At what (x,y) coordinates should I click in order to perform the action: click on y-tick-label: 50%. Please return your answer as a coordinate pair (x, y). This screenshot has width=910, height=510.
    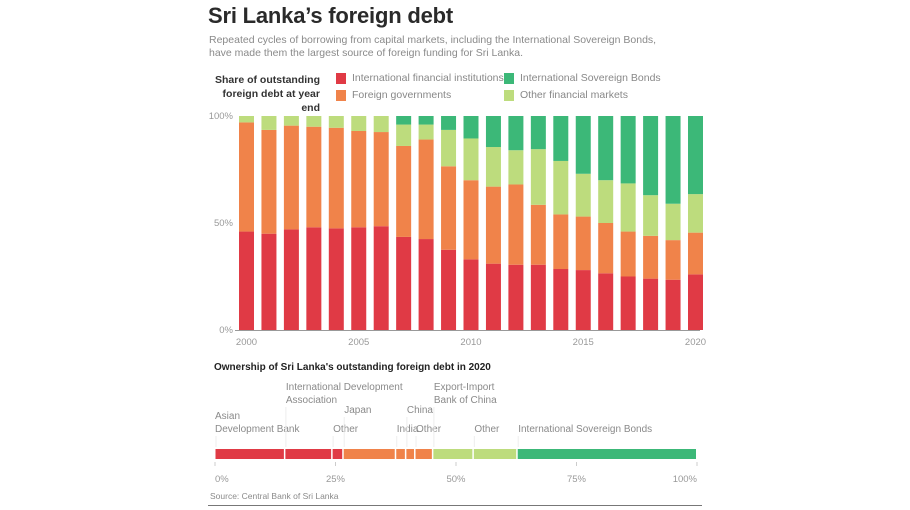
    Looking at the image, I should click on (224, 223).